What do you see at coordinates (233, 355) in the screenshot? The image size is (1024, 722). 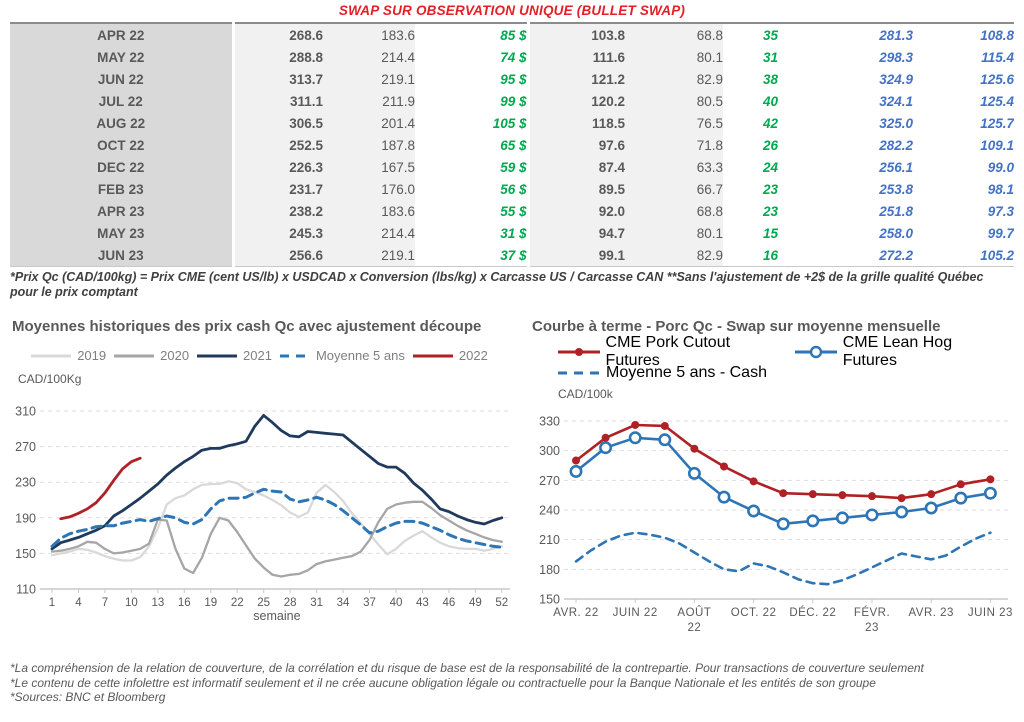 I see `legend-item: 2021` at bounding box center [233, 355].